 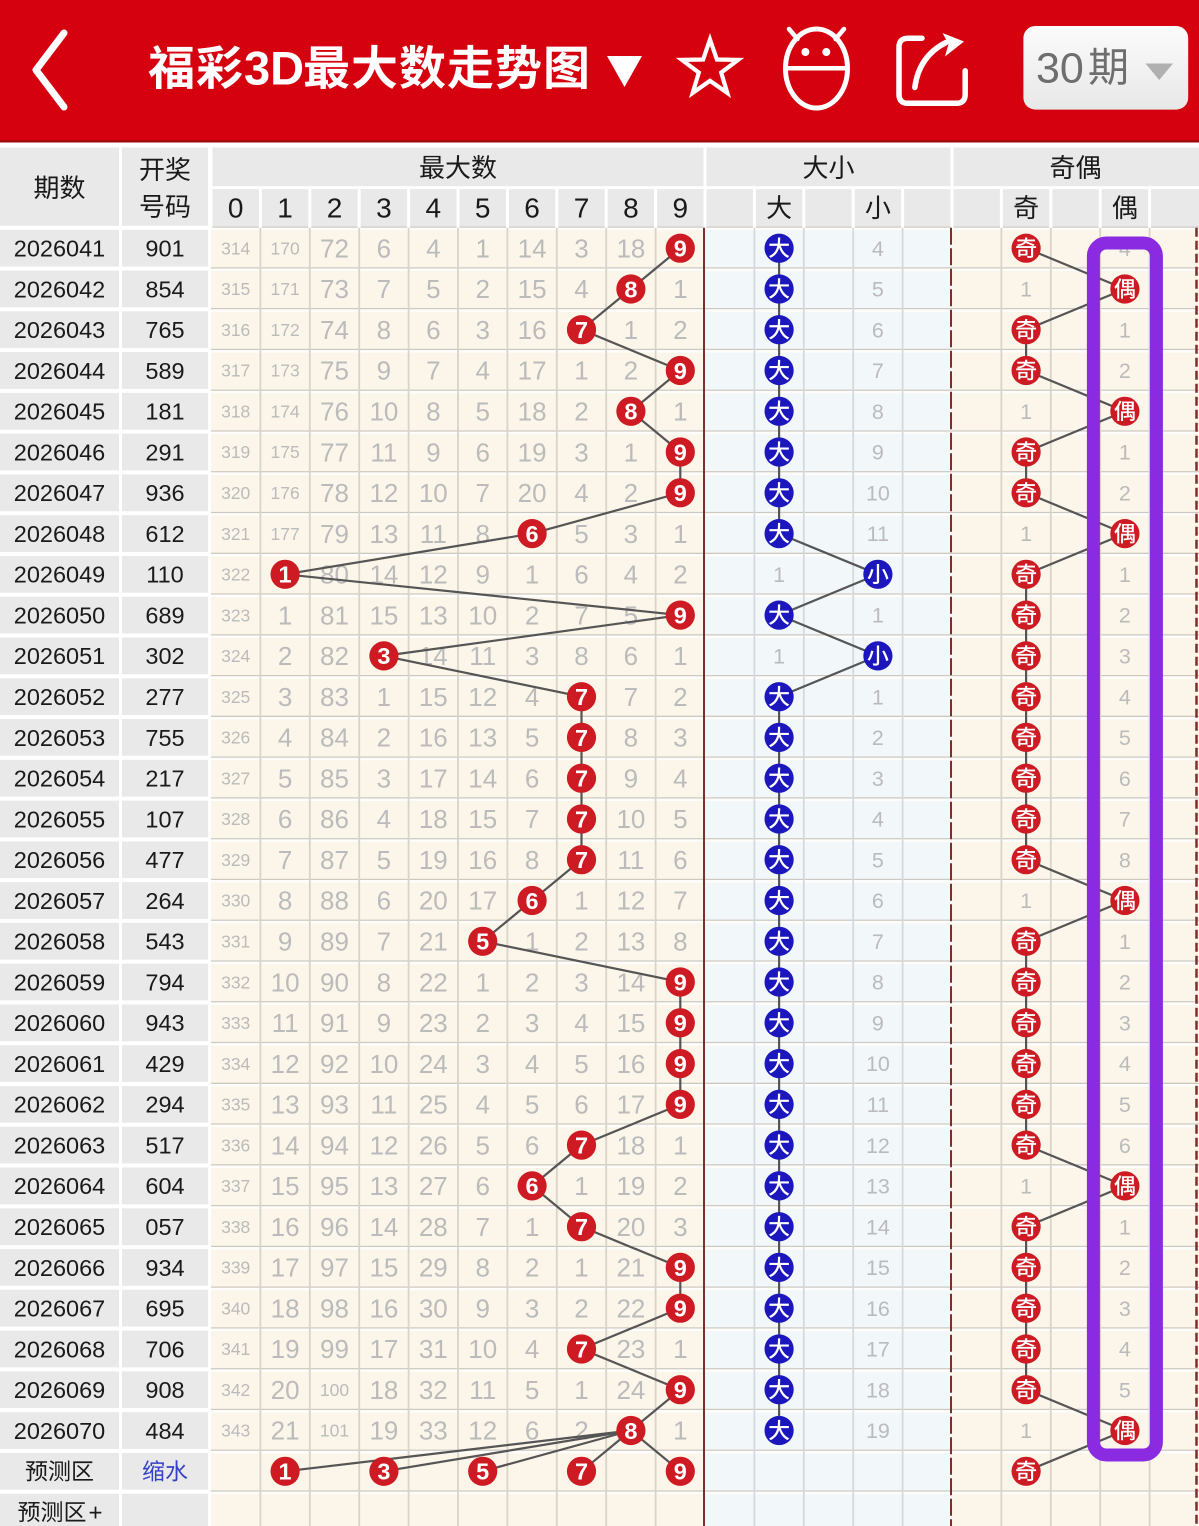 I want to click on svg-text: 2026045, so click(x=60, y=412).